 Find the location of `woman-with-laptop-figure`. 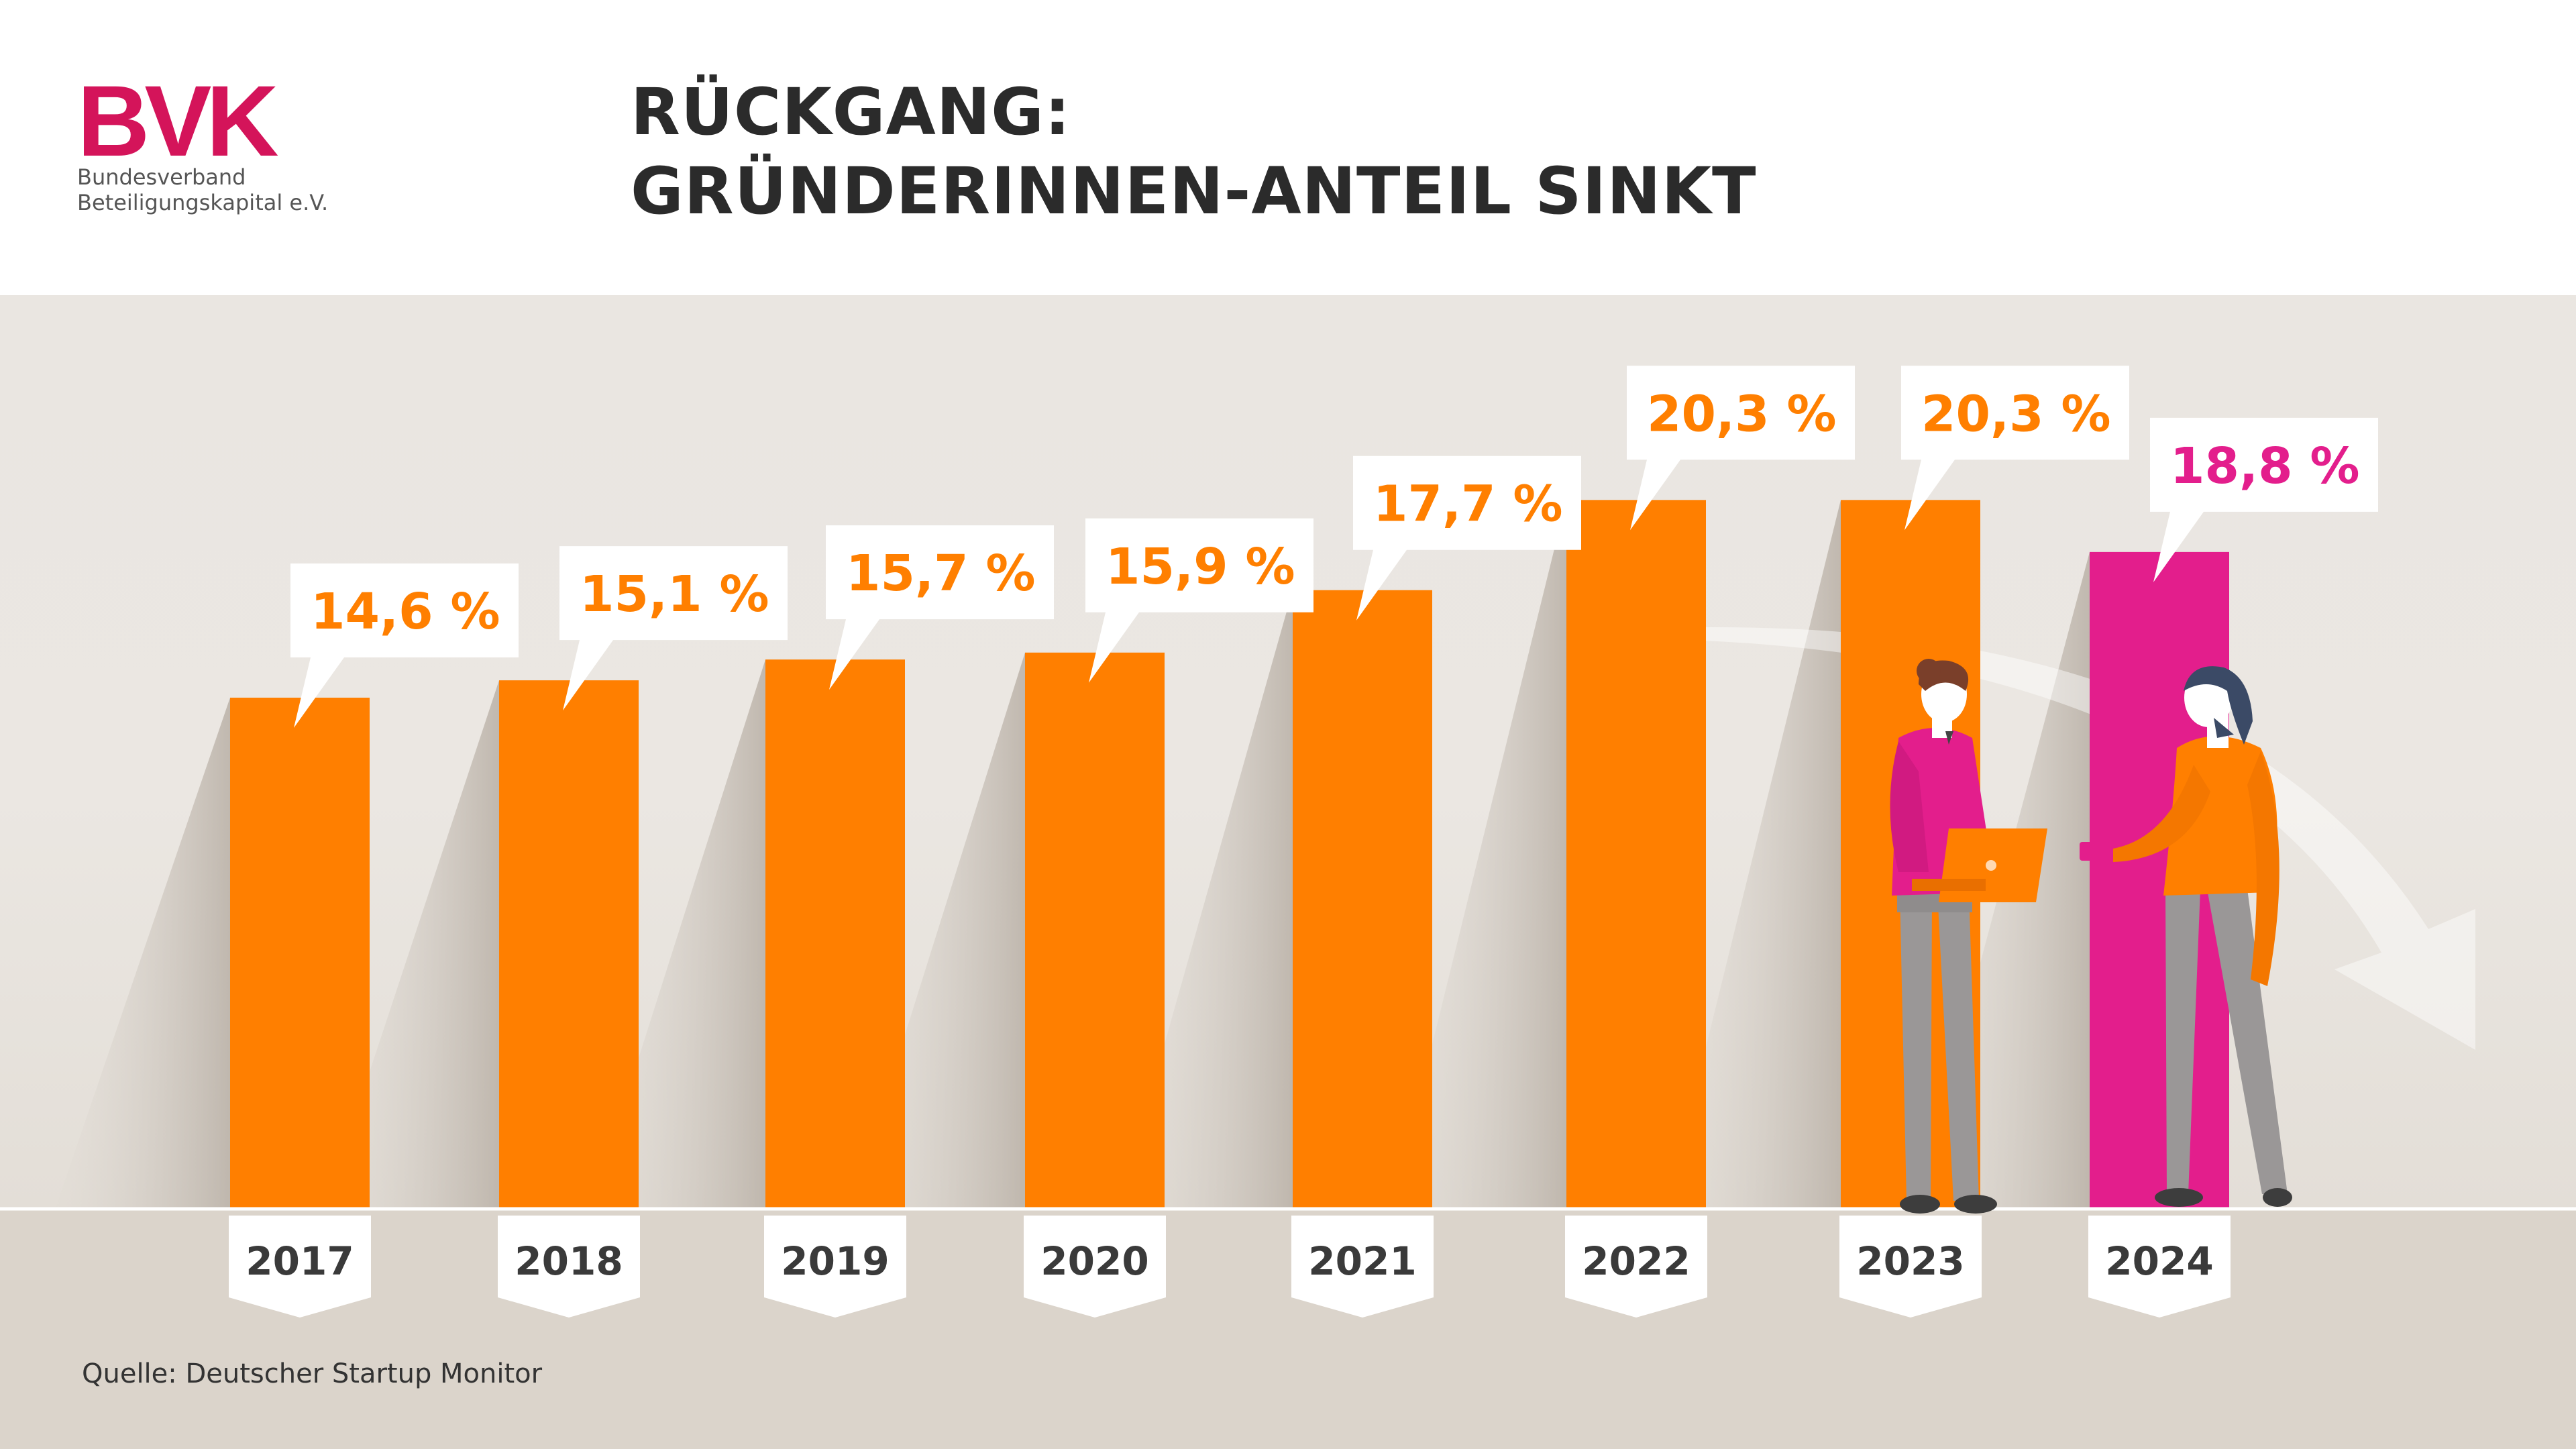

woman-with-laptop-figure is located at coordinates (1968, 936).